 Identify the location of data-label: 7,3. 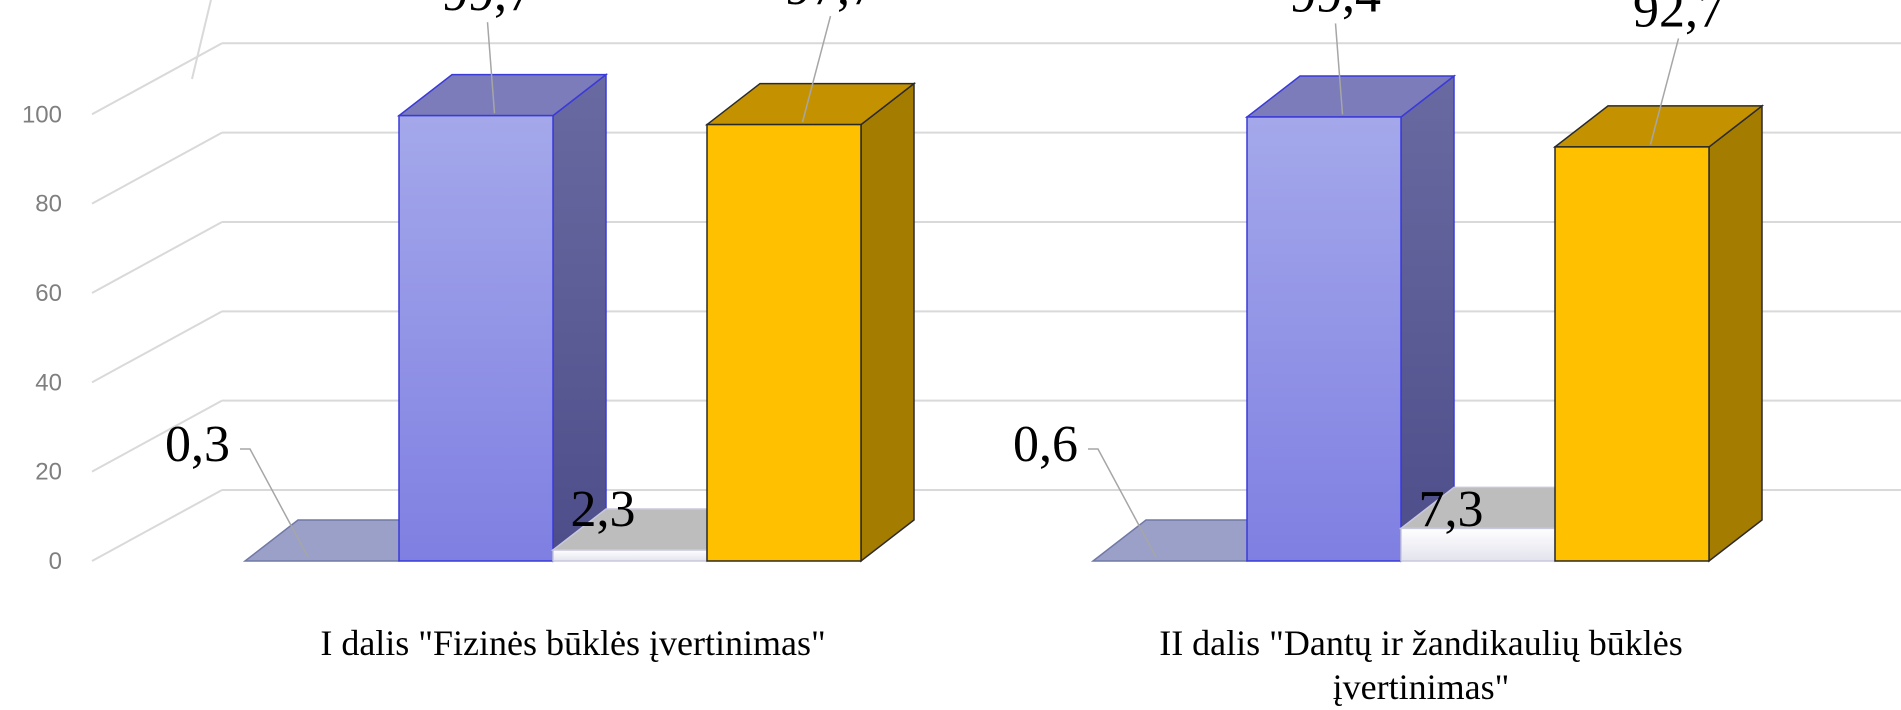
(1451, 509).